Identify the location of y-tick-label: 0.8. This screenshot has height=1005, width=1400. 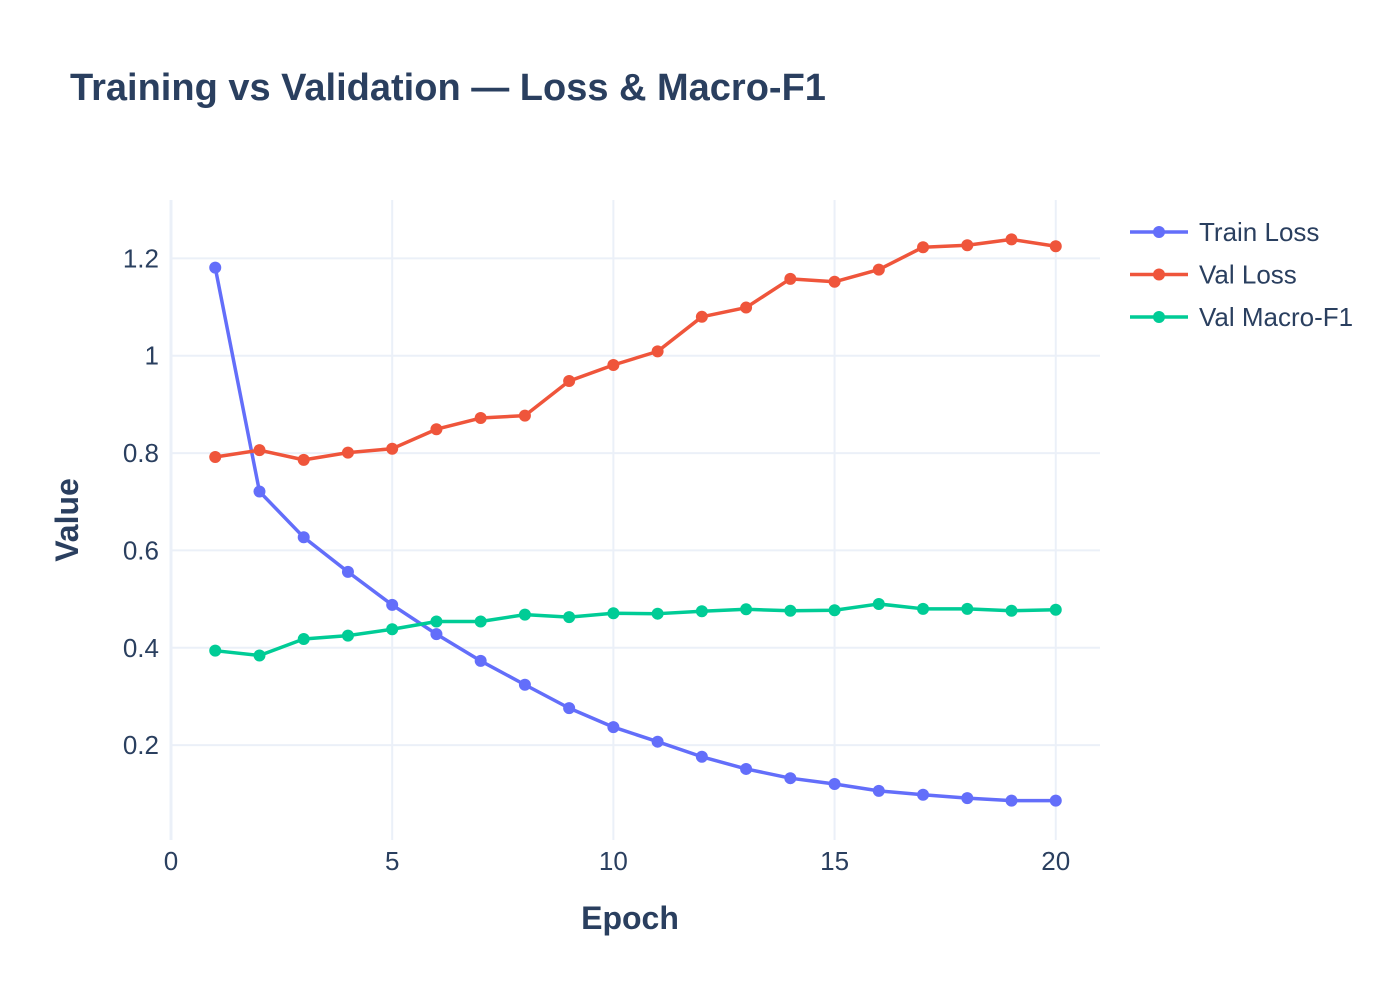
(141, 453).